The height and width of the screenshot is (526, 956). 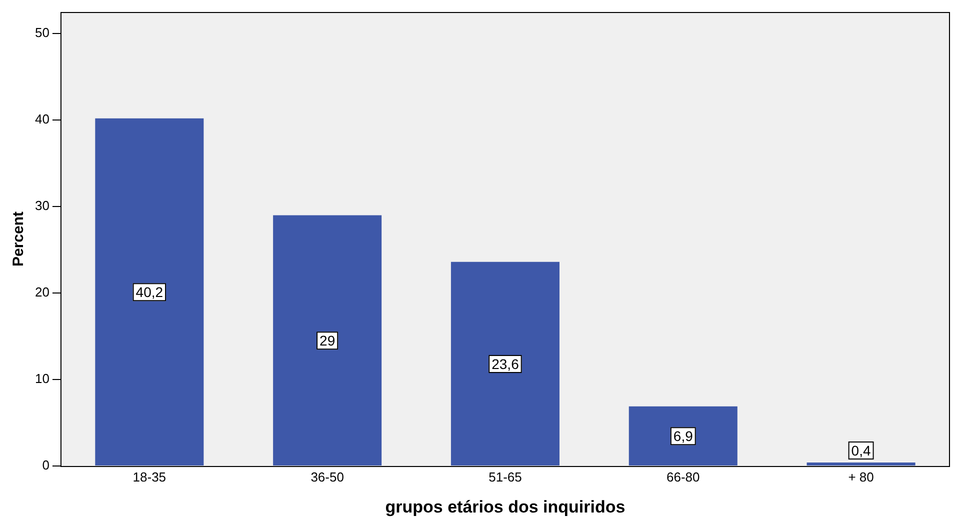 What do you see at coordinates (149, 476) in the screenshot?
I see `x-tick-label: 18-35` at bounding box center [149, 476].